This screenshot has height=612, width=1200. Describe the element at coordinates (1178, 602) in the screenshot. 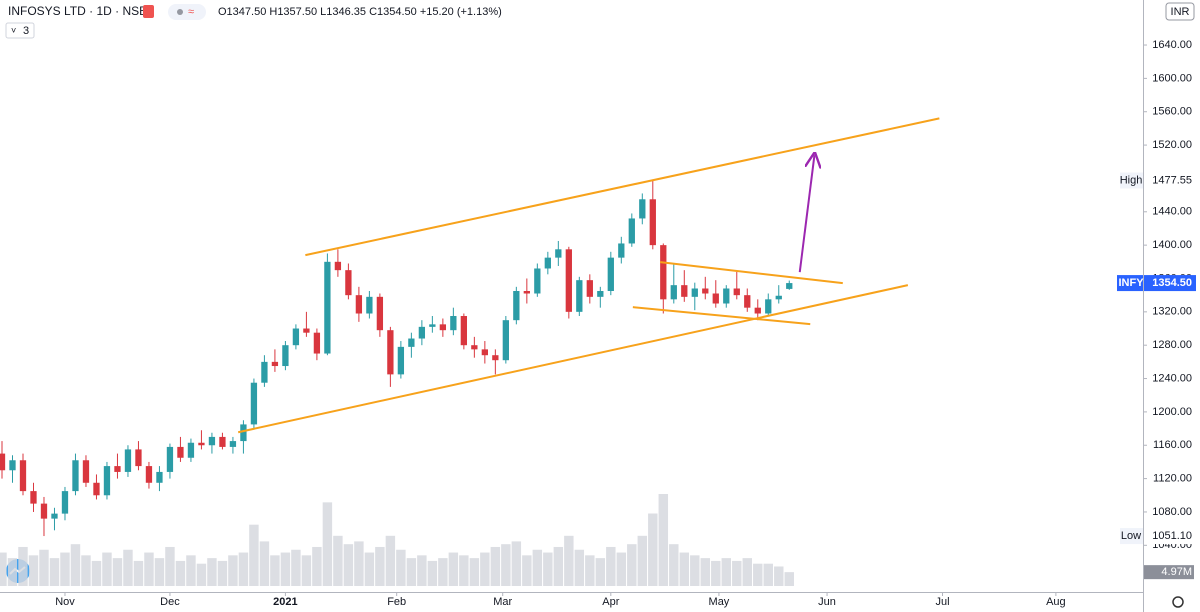

I see `settings-icon` at that location.